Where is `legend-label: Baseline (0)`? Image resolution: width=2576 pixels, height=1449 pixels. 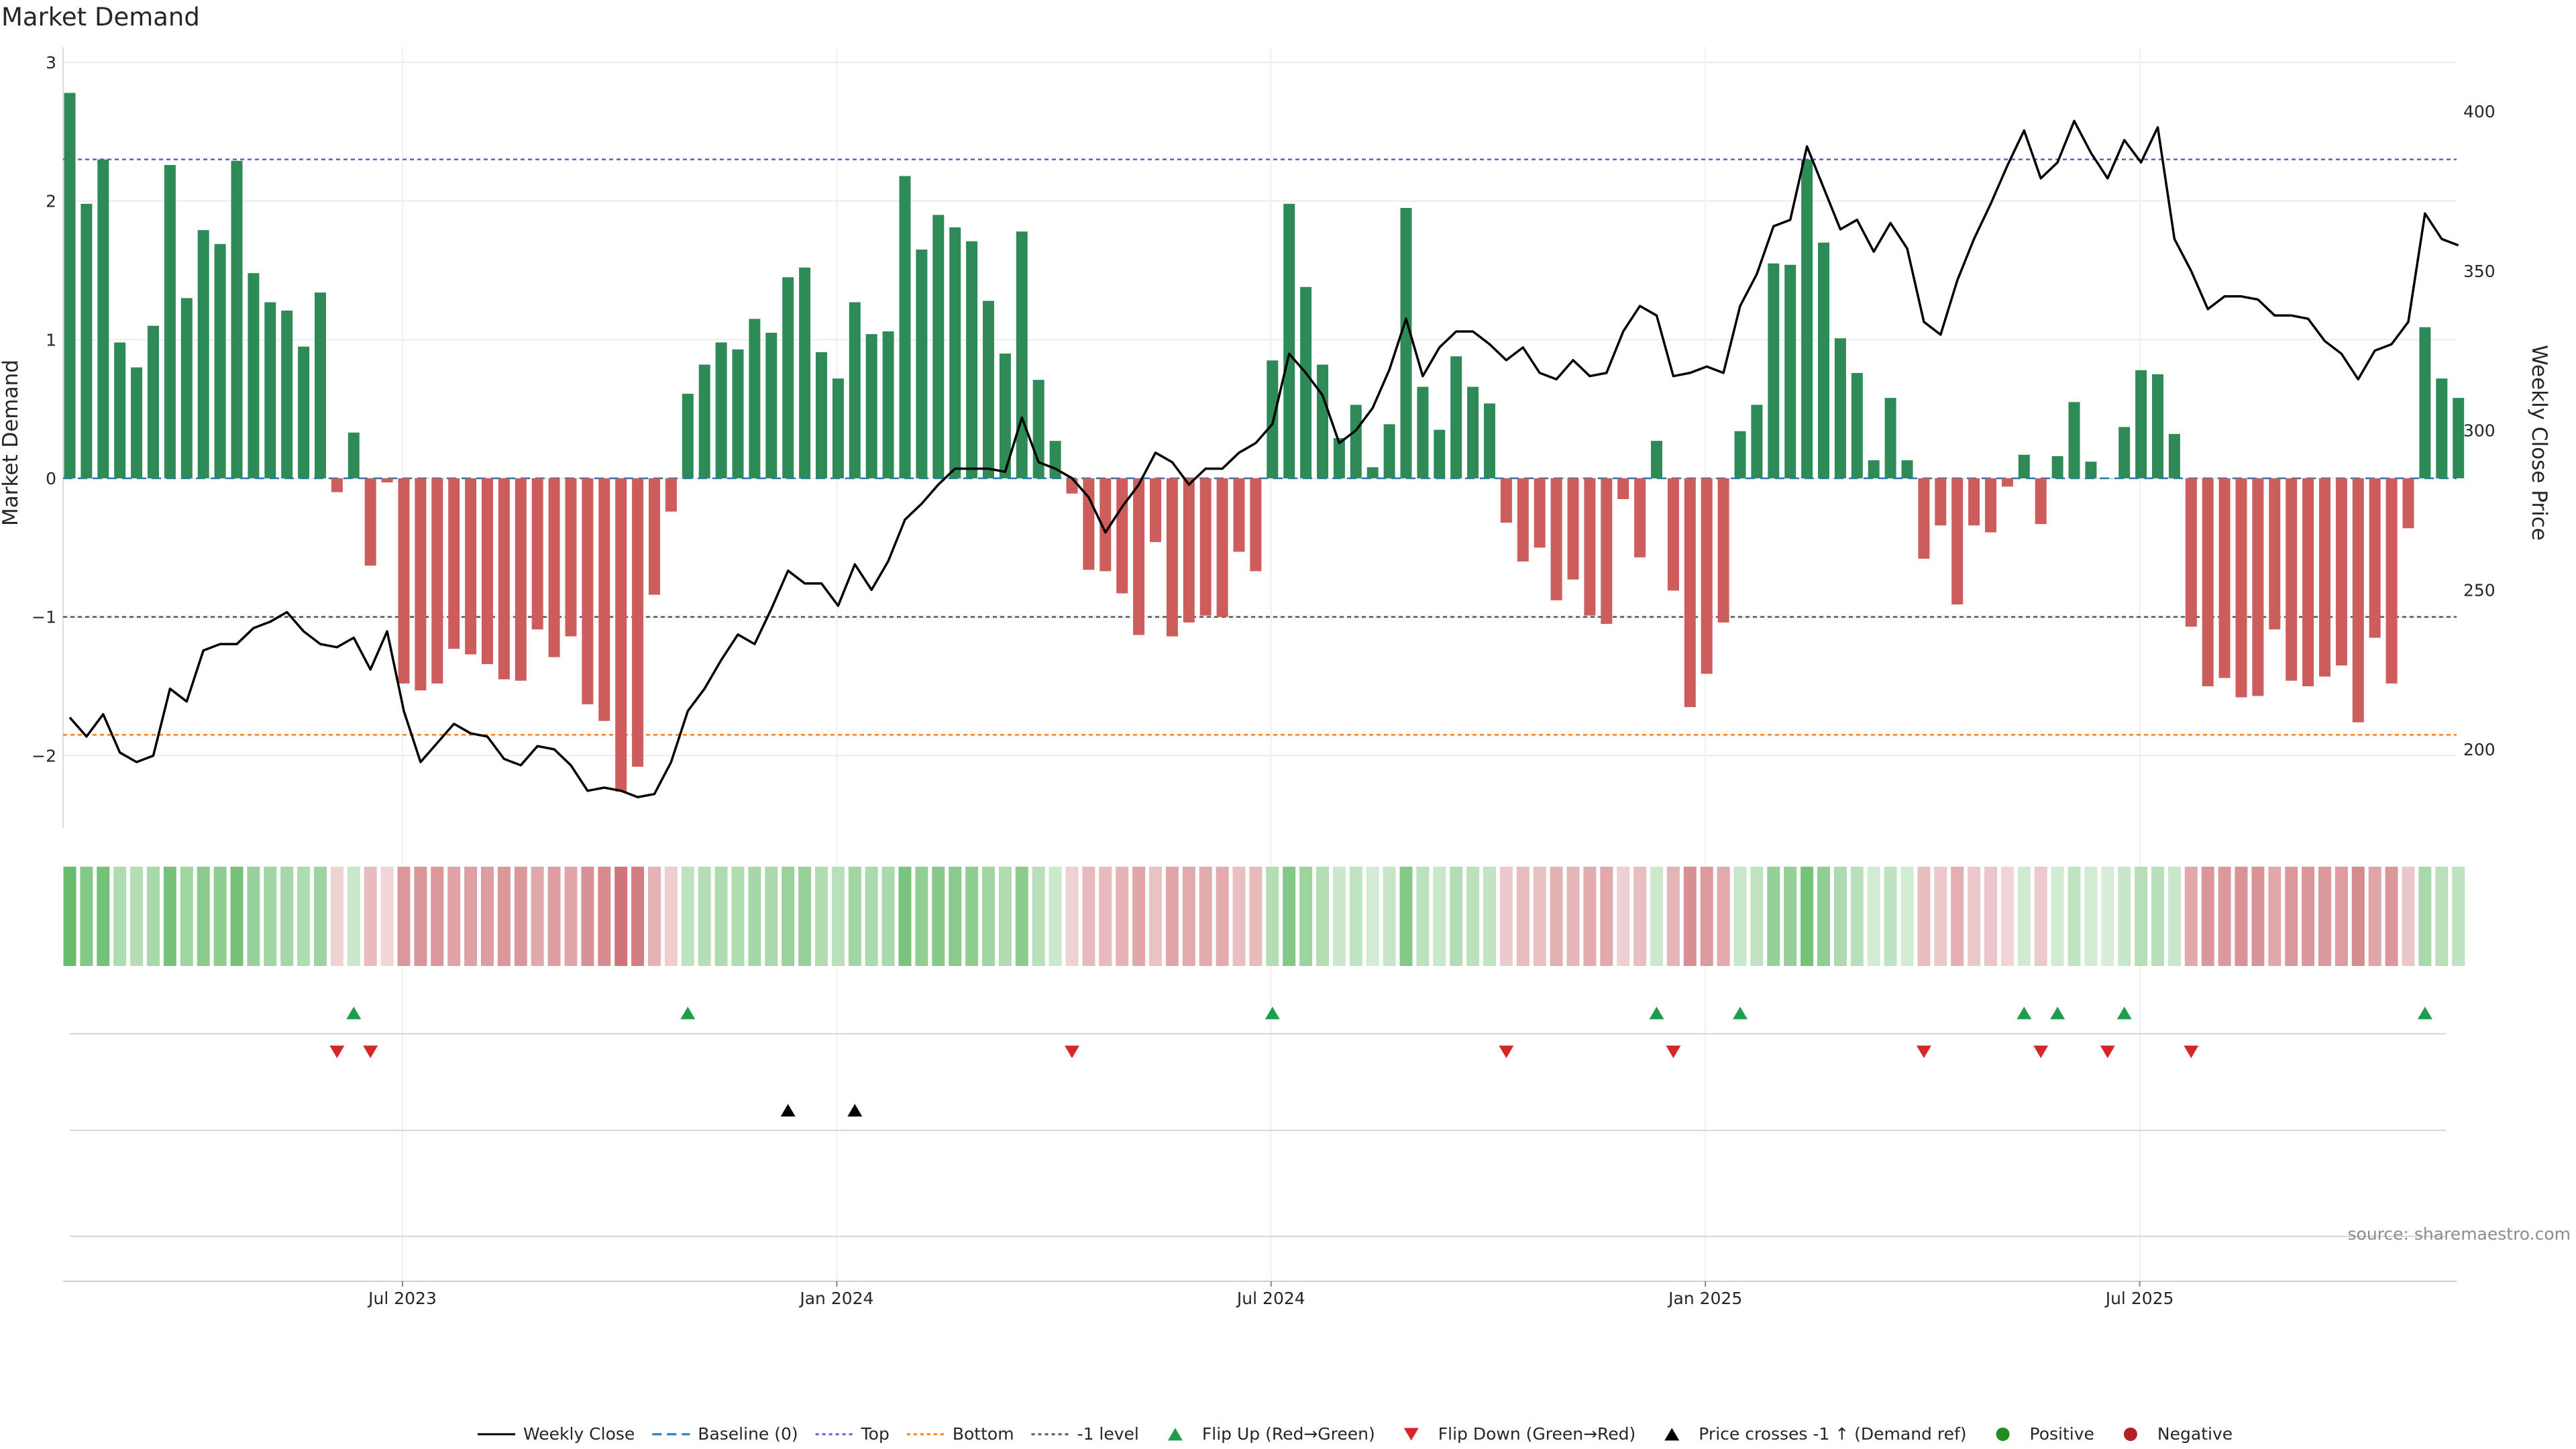 legend-label: Baseline (0) is located at coordinates (748, 1434).